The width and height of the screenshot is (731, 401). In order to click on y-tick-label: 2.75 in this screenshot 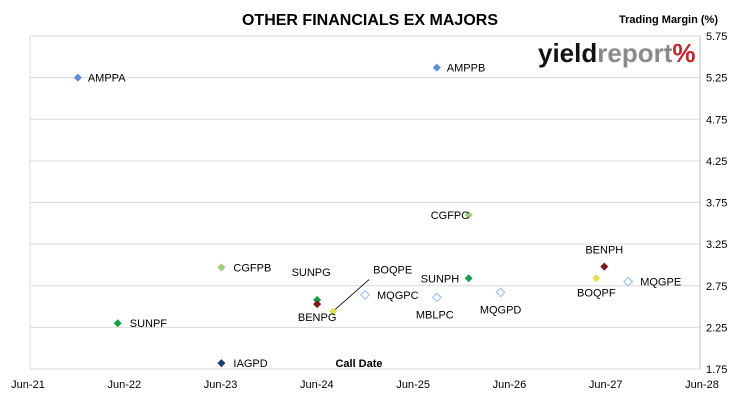, I will do `click(716, 287)`.